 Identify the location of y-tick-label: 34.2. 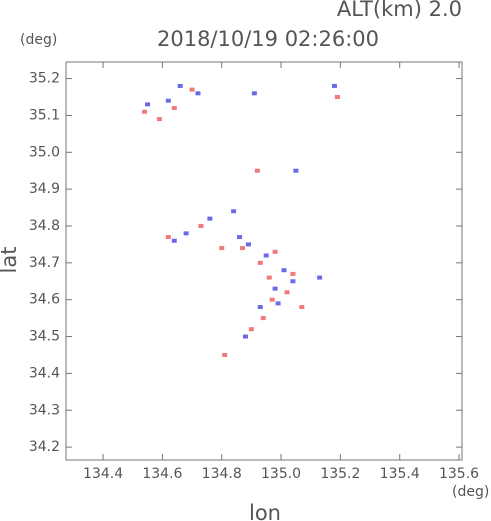
(44, 447).